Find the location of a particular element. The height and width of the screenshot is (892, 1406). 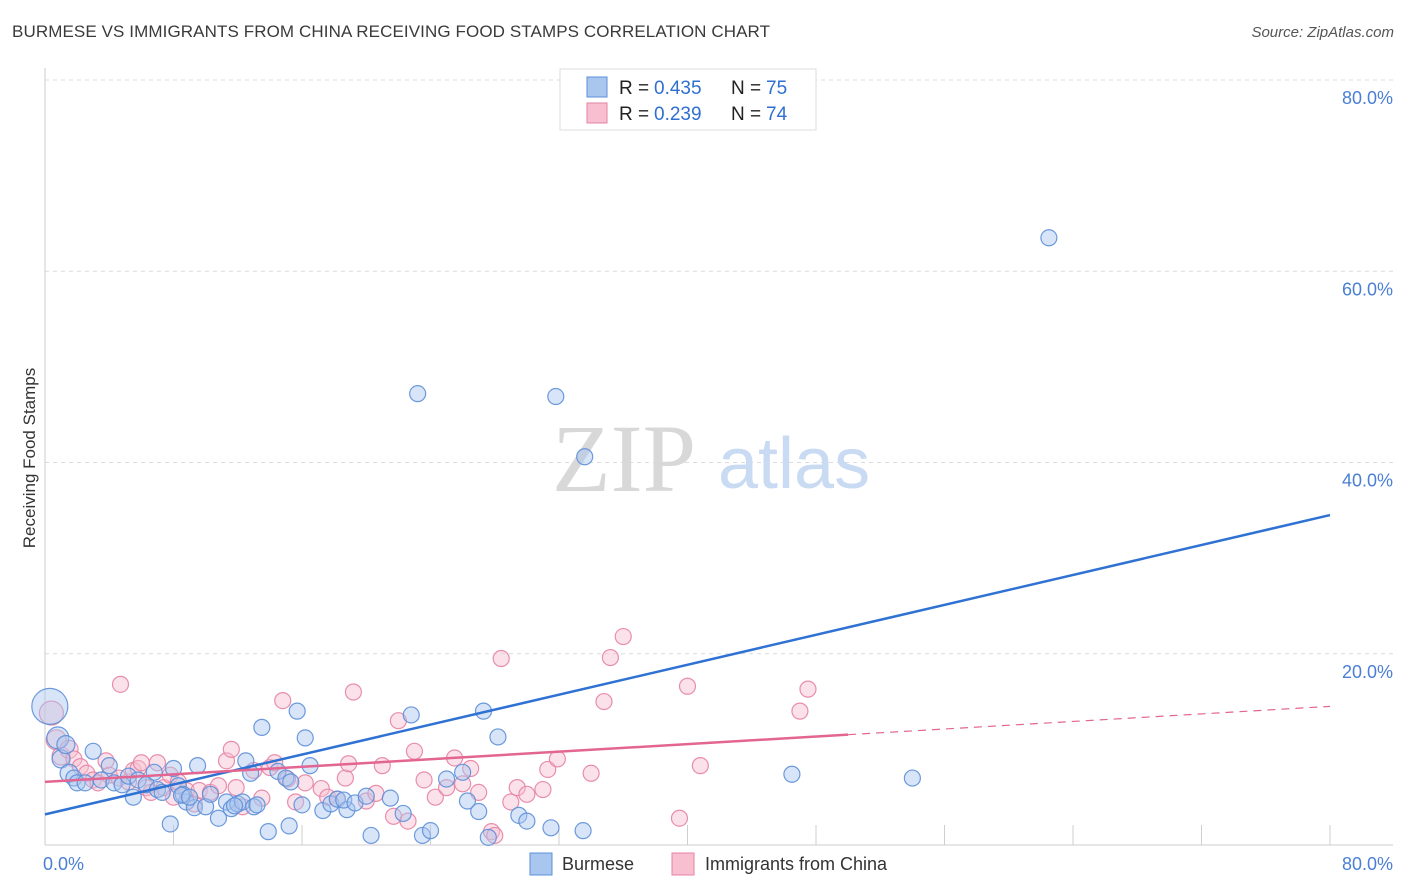

bottom-legend-swatch-burmese is located at coordinates (541, 864).